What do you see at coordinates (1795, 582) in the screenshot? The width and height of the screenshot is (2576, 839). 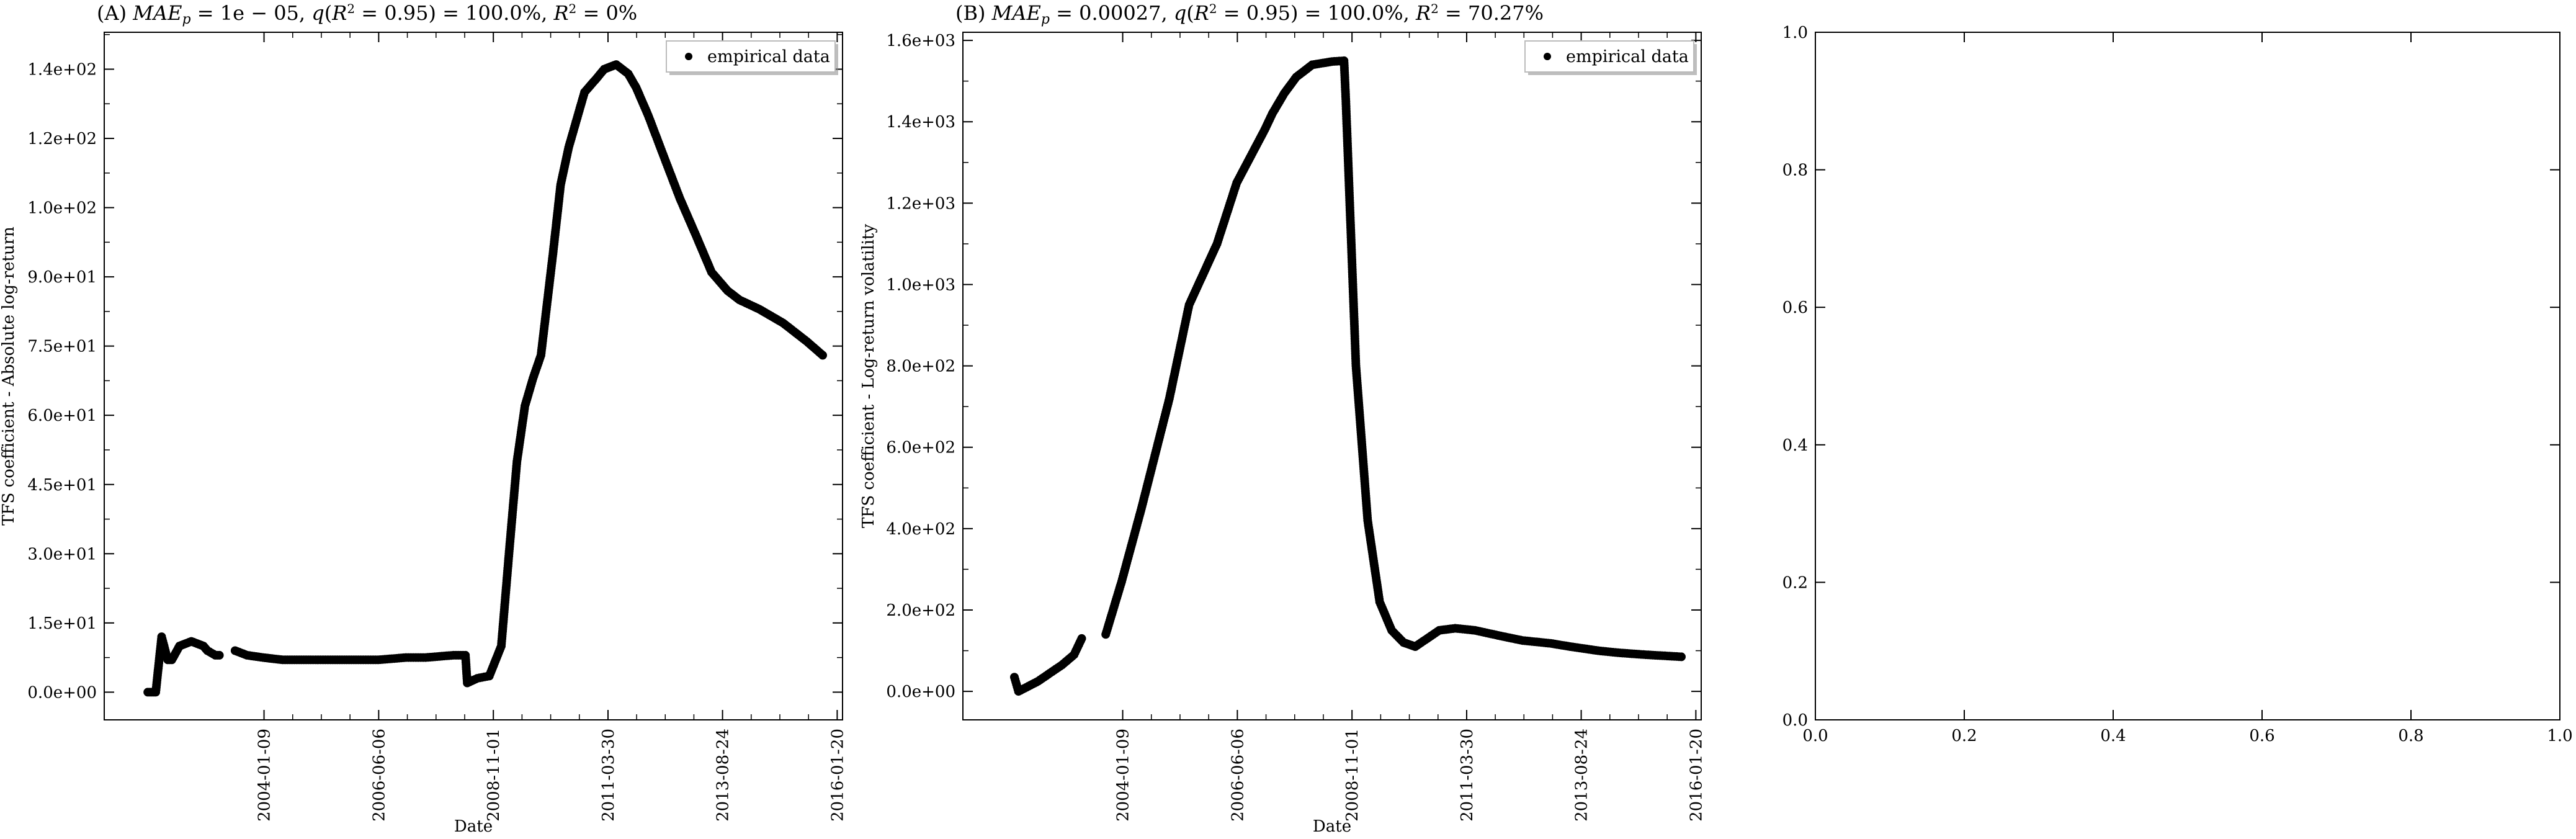 I see `y-tick-label: 0.2` at bounding box center [1795, 582].